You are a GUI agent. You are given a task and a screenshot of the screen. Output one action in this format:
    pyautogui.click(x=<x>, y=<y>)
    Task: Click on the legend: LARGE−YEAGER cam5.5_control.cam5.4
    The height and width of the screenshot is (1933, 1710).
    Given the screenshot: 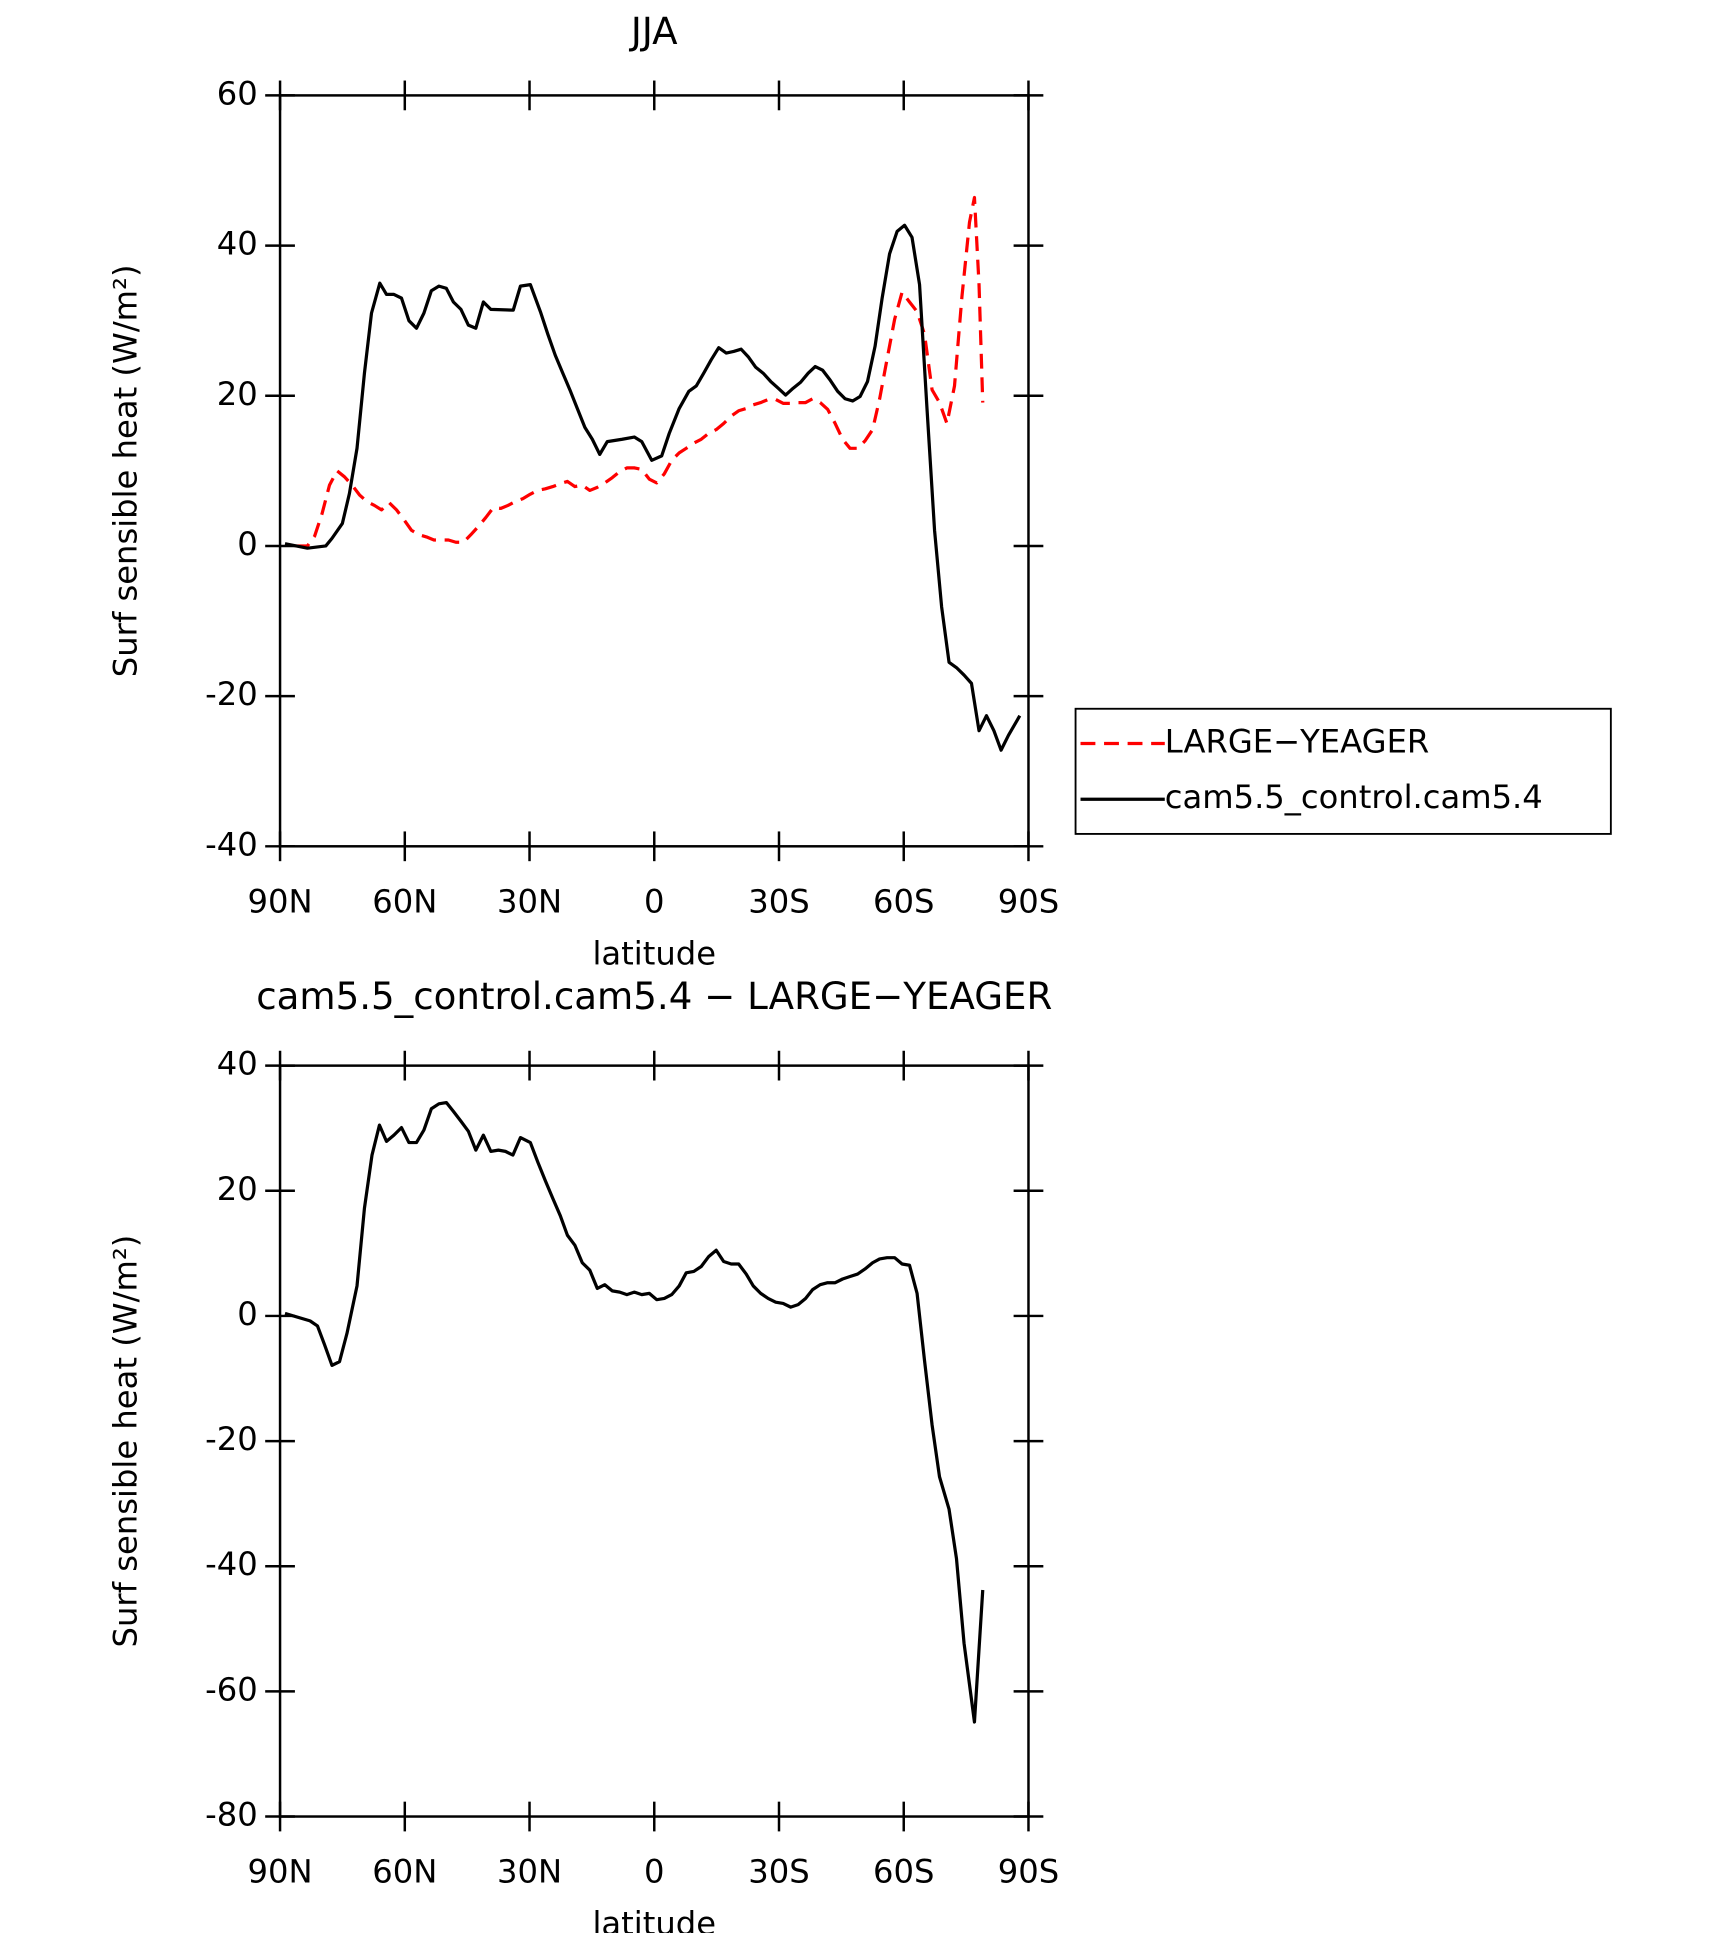 What is the action you would take?
    pyautogui.click(x=1343, y=771)
    